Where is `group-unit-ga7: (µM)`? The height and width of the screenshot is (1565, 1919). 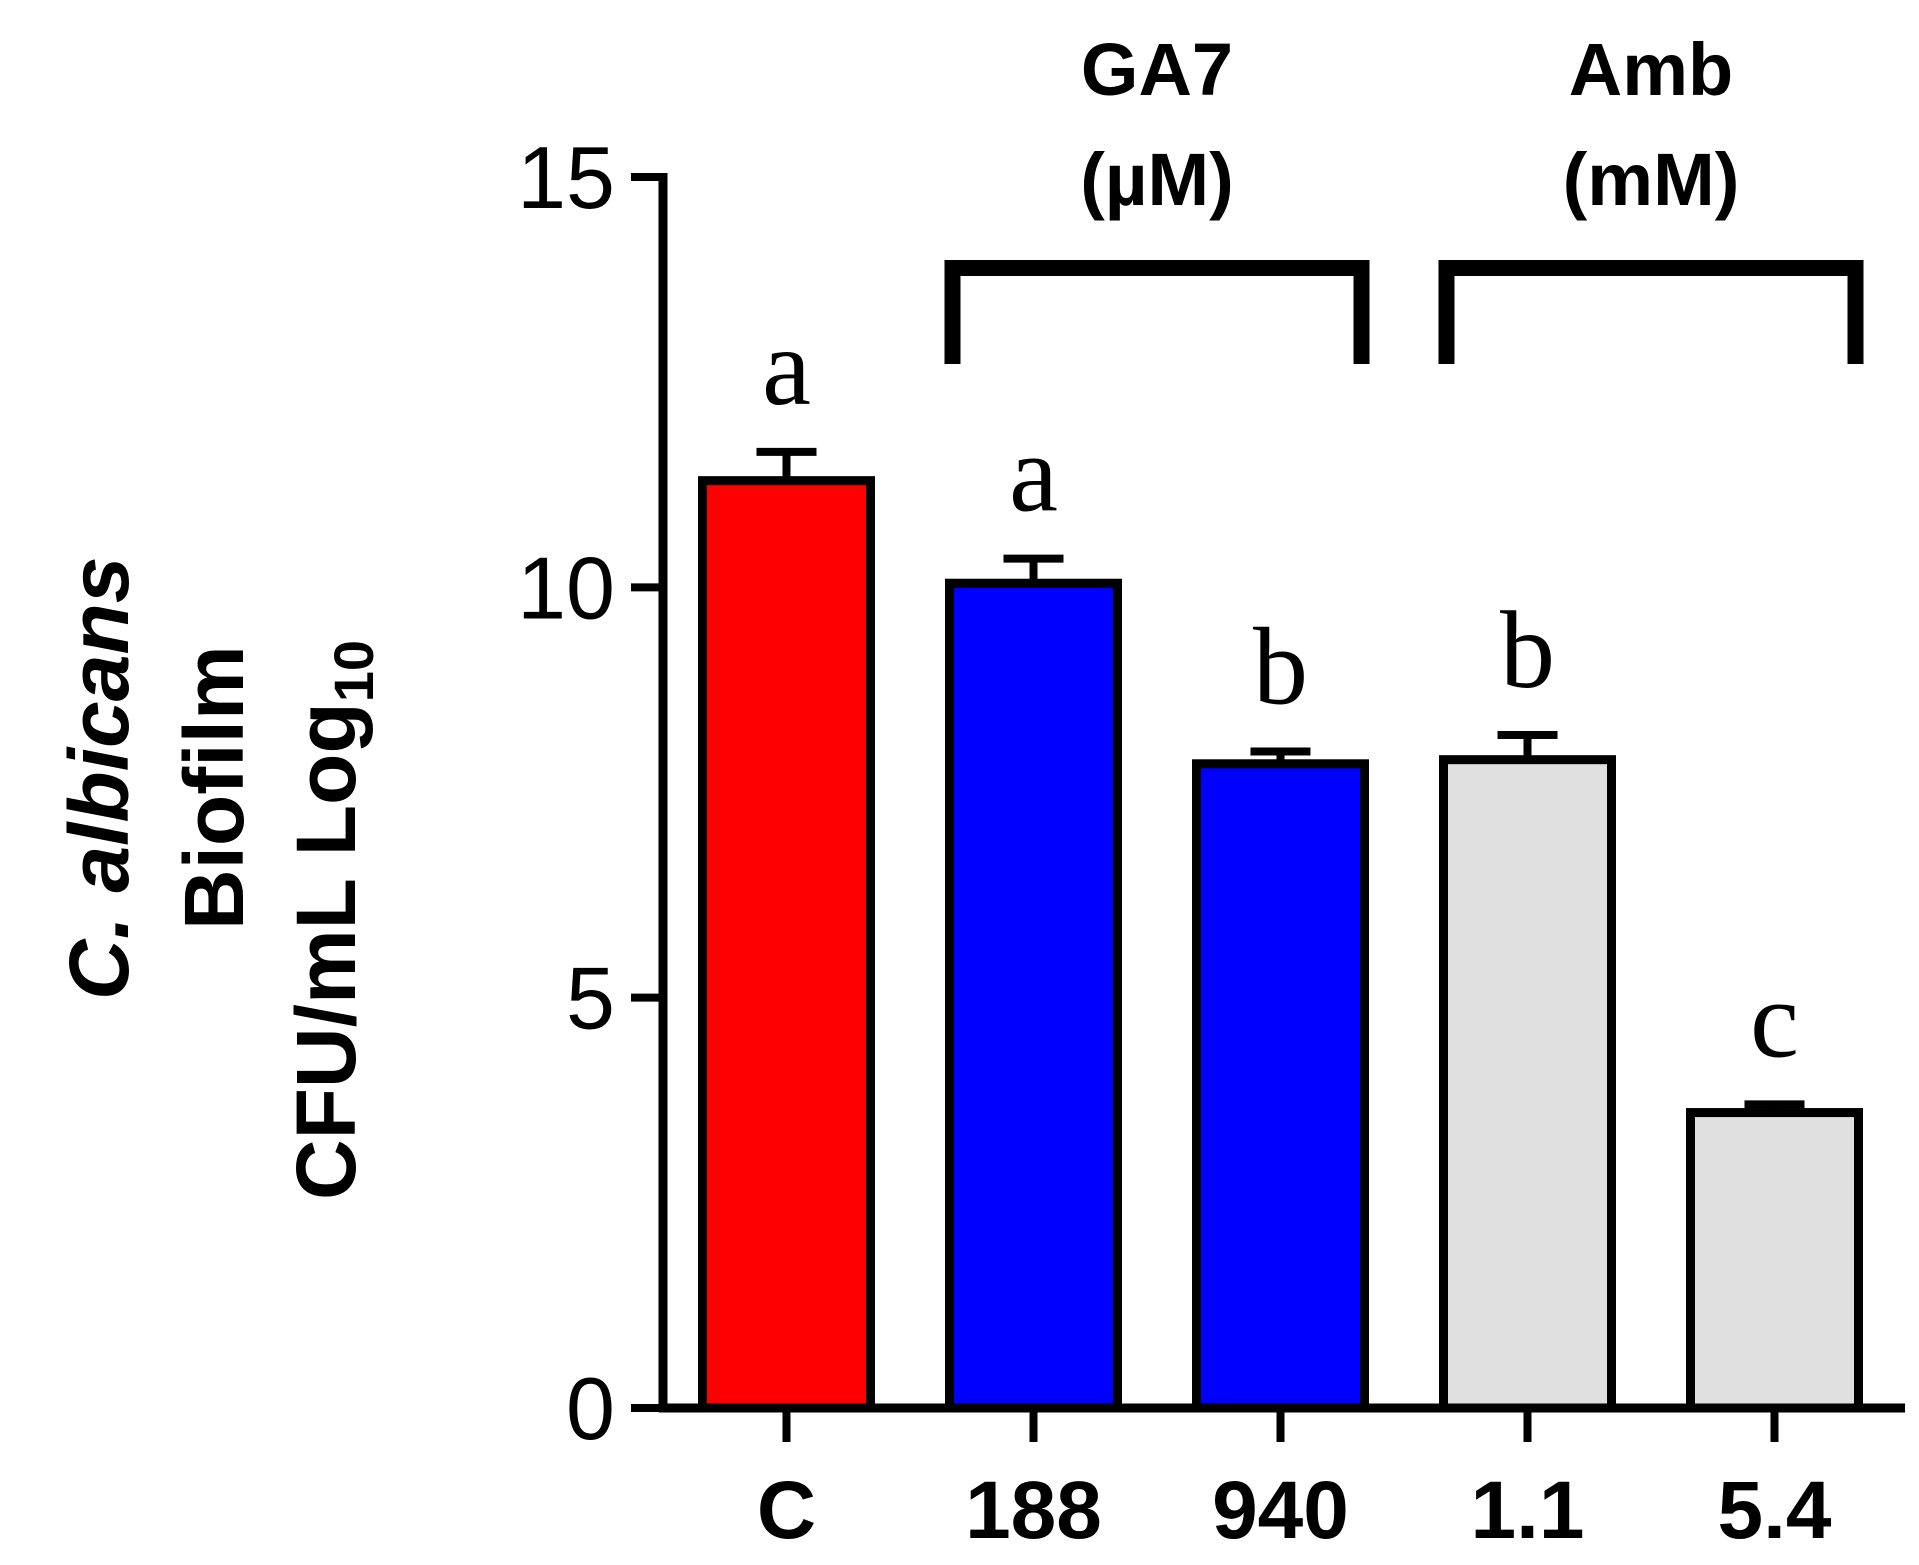
group-unit-ga7: (µM) is located at coordinates (1157, 179).